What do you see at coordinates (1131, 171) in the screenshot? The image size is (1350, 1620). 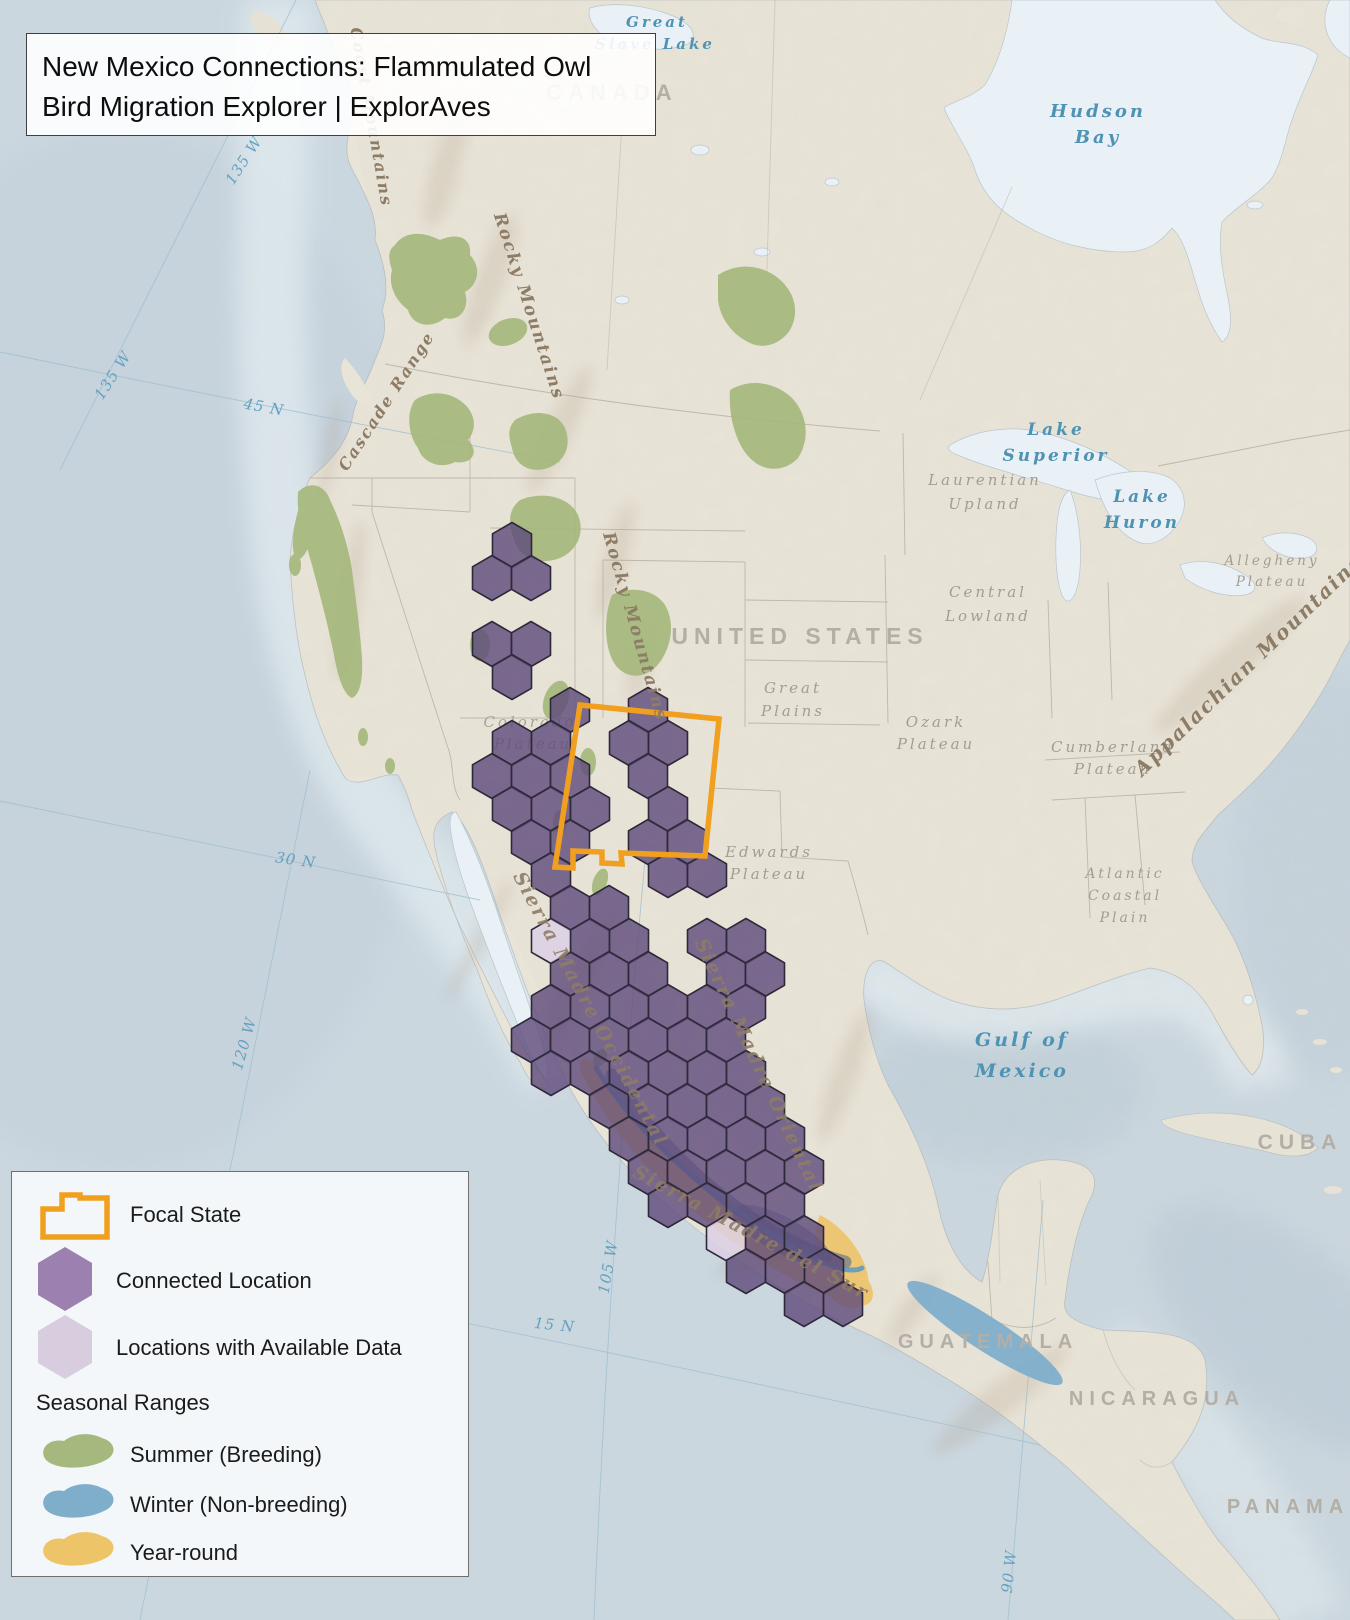 I see `hudson-bay-water` at bounding box center [1131, 171].